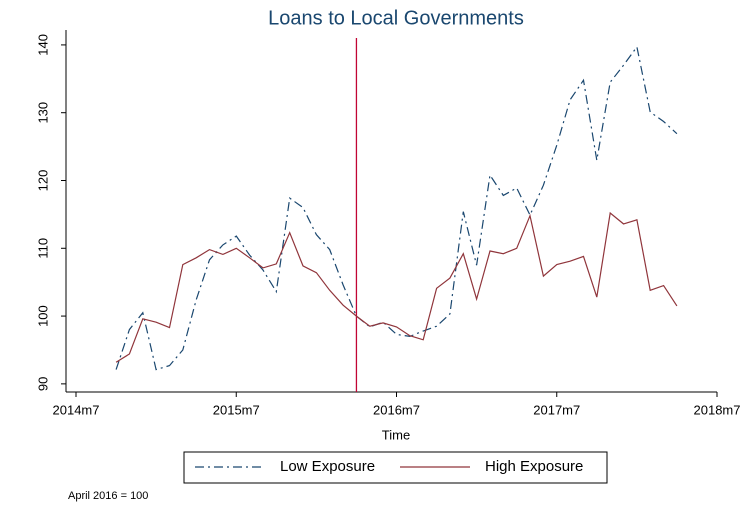  I want to click on legend-label: Low Exposure, so click(327, 466).